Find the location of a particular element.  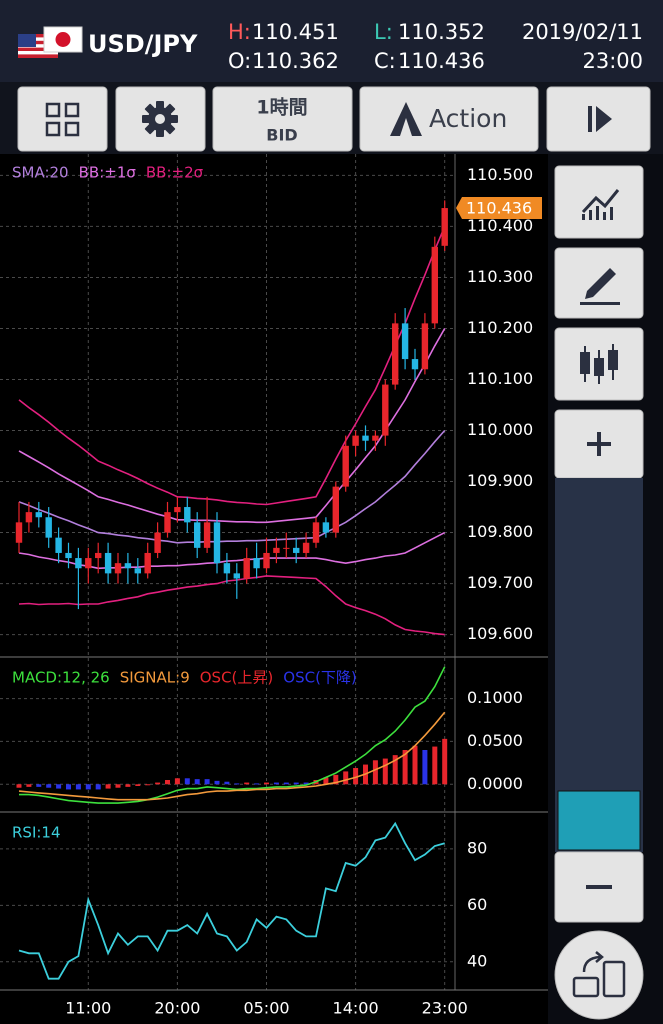

x-tick-label: 23:00 is located at coordinates (445, 1008).